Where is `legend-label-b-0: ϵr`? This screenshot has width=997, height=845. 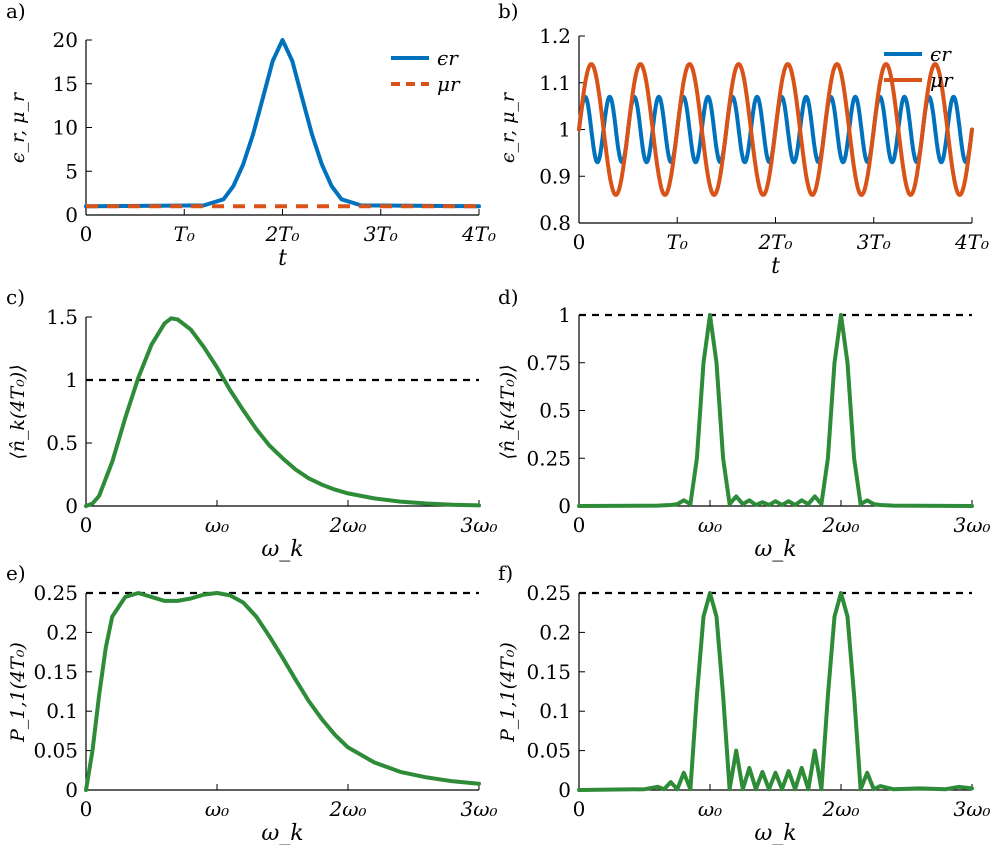 legend-label-b-0: ϵr is located at coordinates (941, 54).